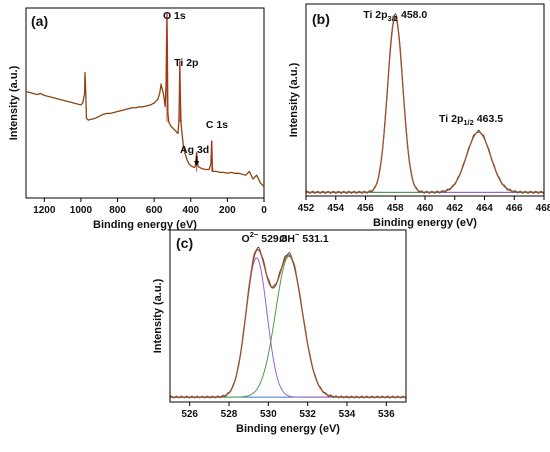  What do you see at coordinates (307, 414) in the screenshot?
I see `x-tick-label: 532` at bounding box center [307, 414].